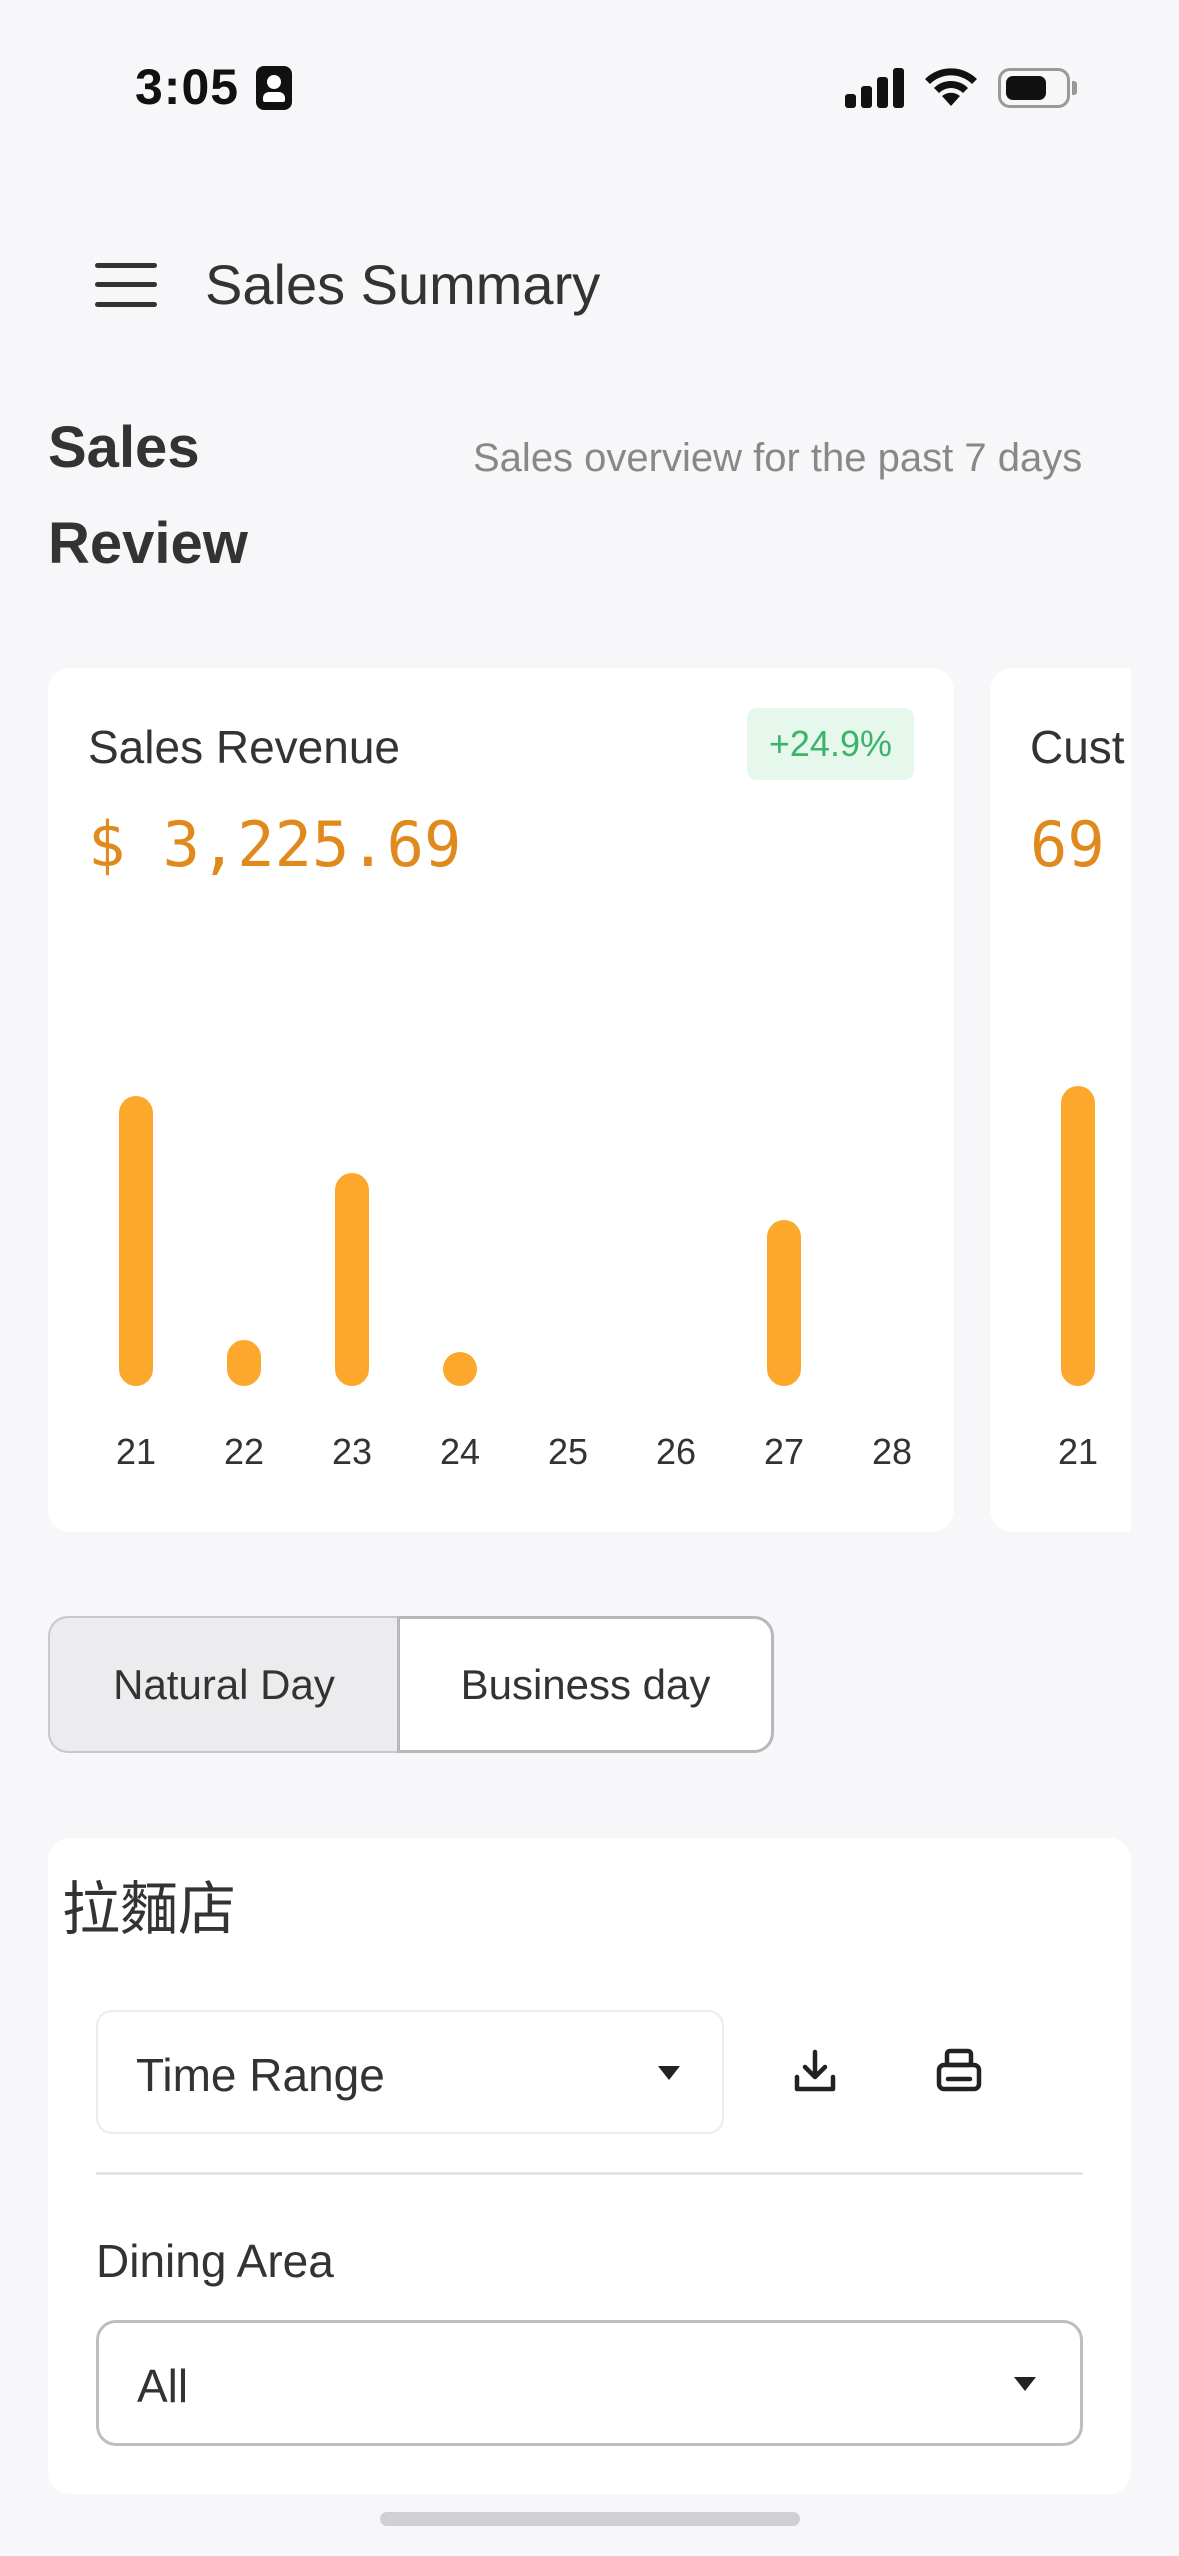 The image size is (1179, 2556). Describe the element at coordinates (589, 87) in the screenshot. I see `status-bar: 3:05` at that location.